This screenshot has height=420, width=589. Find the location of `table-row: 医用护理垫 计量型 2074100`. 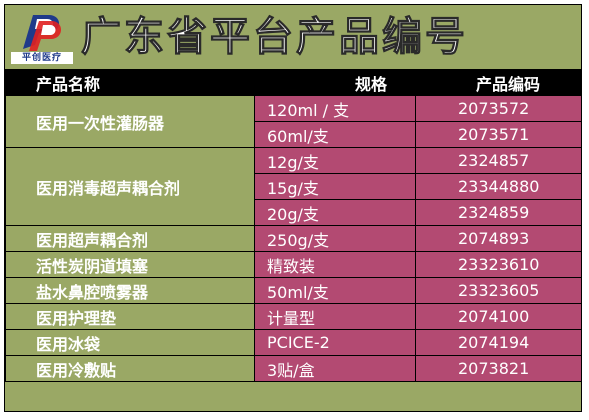

table-row: 医用护理垫 计量型 2074100 is located at coordinates (293, 316).